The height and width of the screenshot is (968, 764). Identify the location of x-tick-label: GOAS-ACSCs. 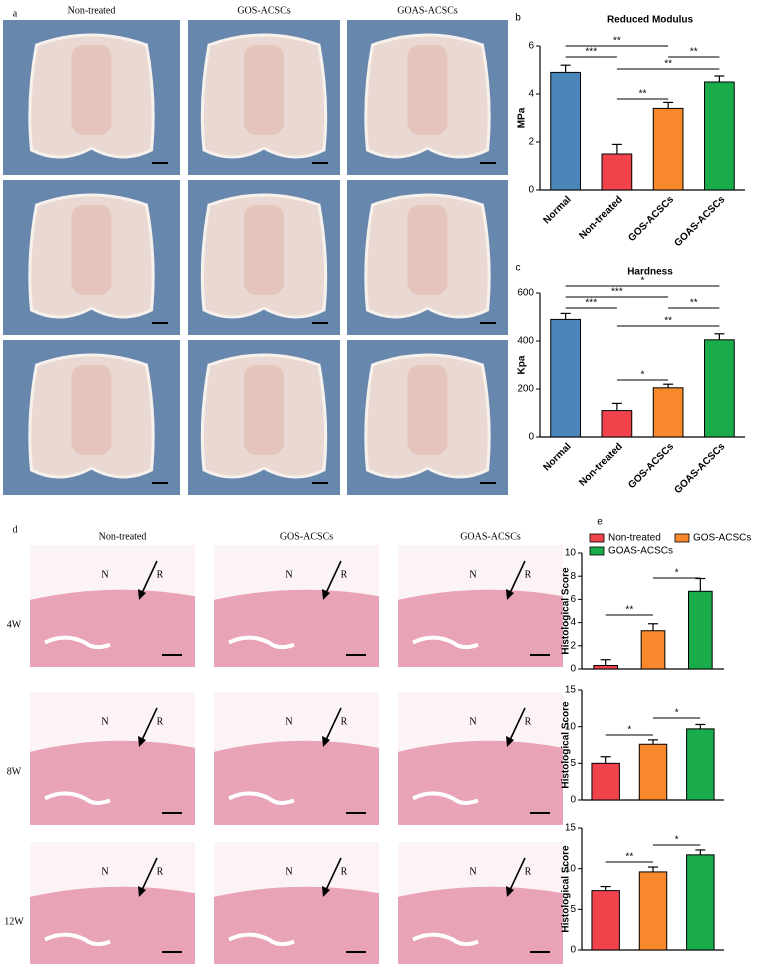
(699, 221).